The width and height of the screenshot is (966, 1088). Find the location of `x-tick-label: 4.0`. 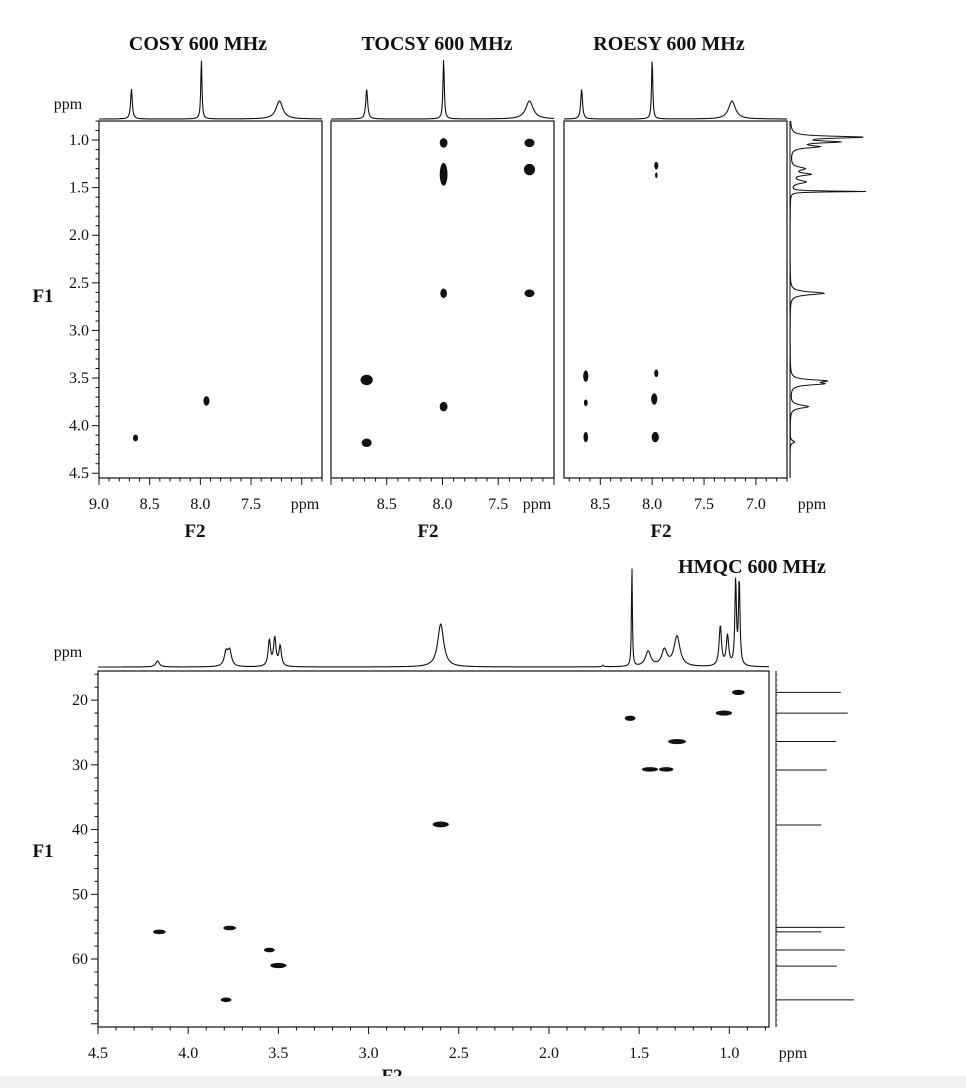

x-tick-label: 4.0 is located at coordinates (188, 1053).